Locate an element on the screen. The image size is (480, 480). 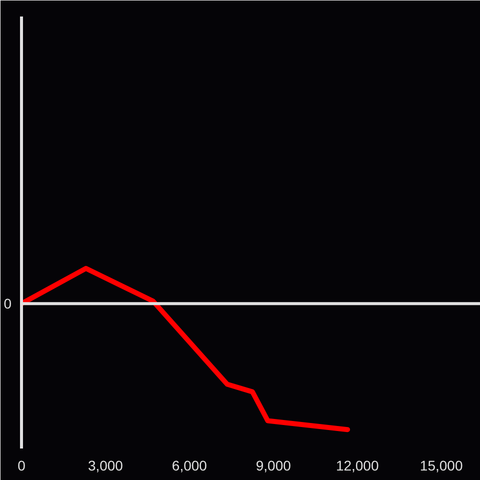
x-tick-label: 6,000 is located at coordinates (190, 466).